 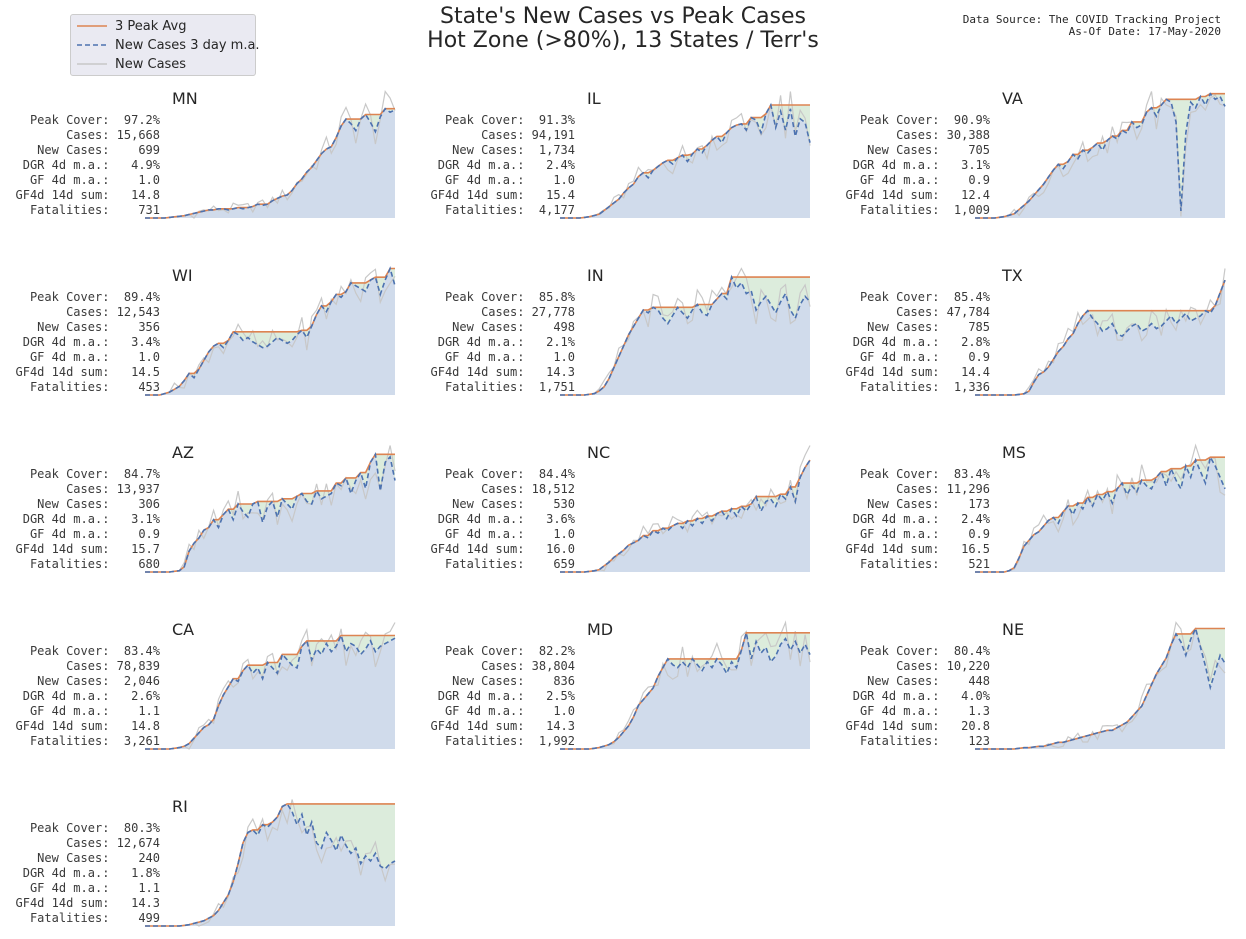 I want to click on plot-va, so click(x=1100, y=155).